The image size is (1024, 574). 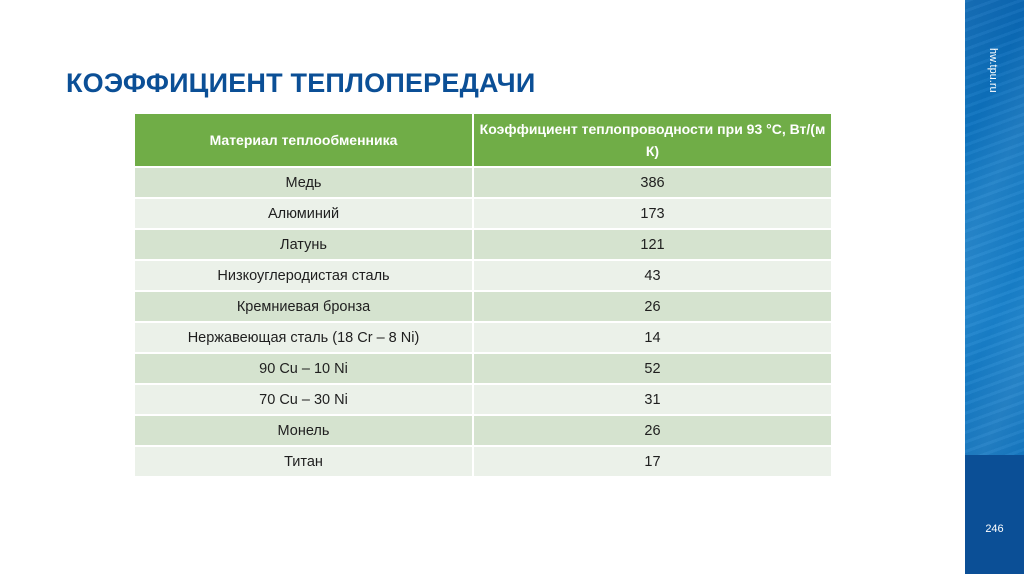 What do you see at coordinates (303, 337) in the screenshot?
I see `material-cell: Нержавеющая сталь (18 Cr – 8 Ni)` at bounding box center [303, 337].